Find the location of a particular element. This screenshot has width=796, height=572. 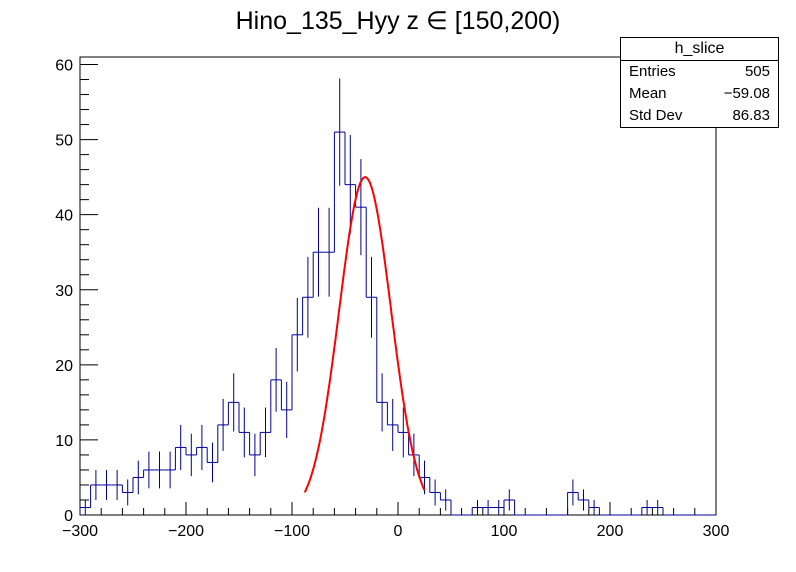

y-tick-labels: 0 10 20 30 40 50 60 is located at coordinates (64, 291).